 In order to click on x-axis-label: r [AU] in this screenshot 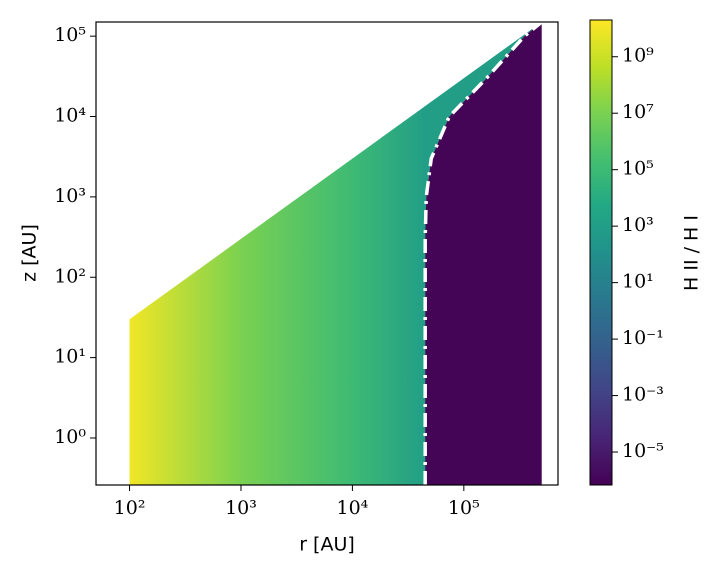, I will do `click(327, 545)`.